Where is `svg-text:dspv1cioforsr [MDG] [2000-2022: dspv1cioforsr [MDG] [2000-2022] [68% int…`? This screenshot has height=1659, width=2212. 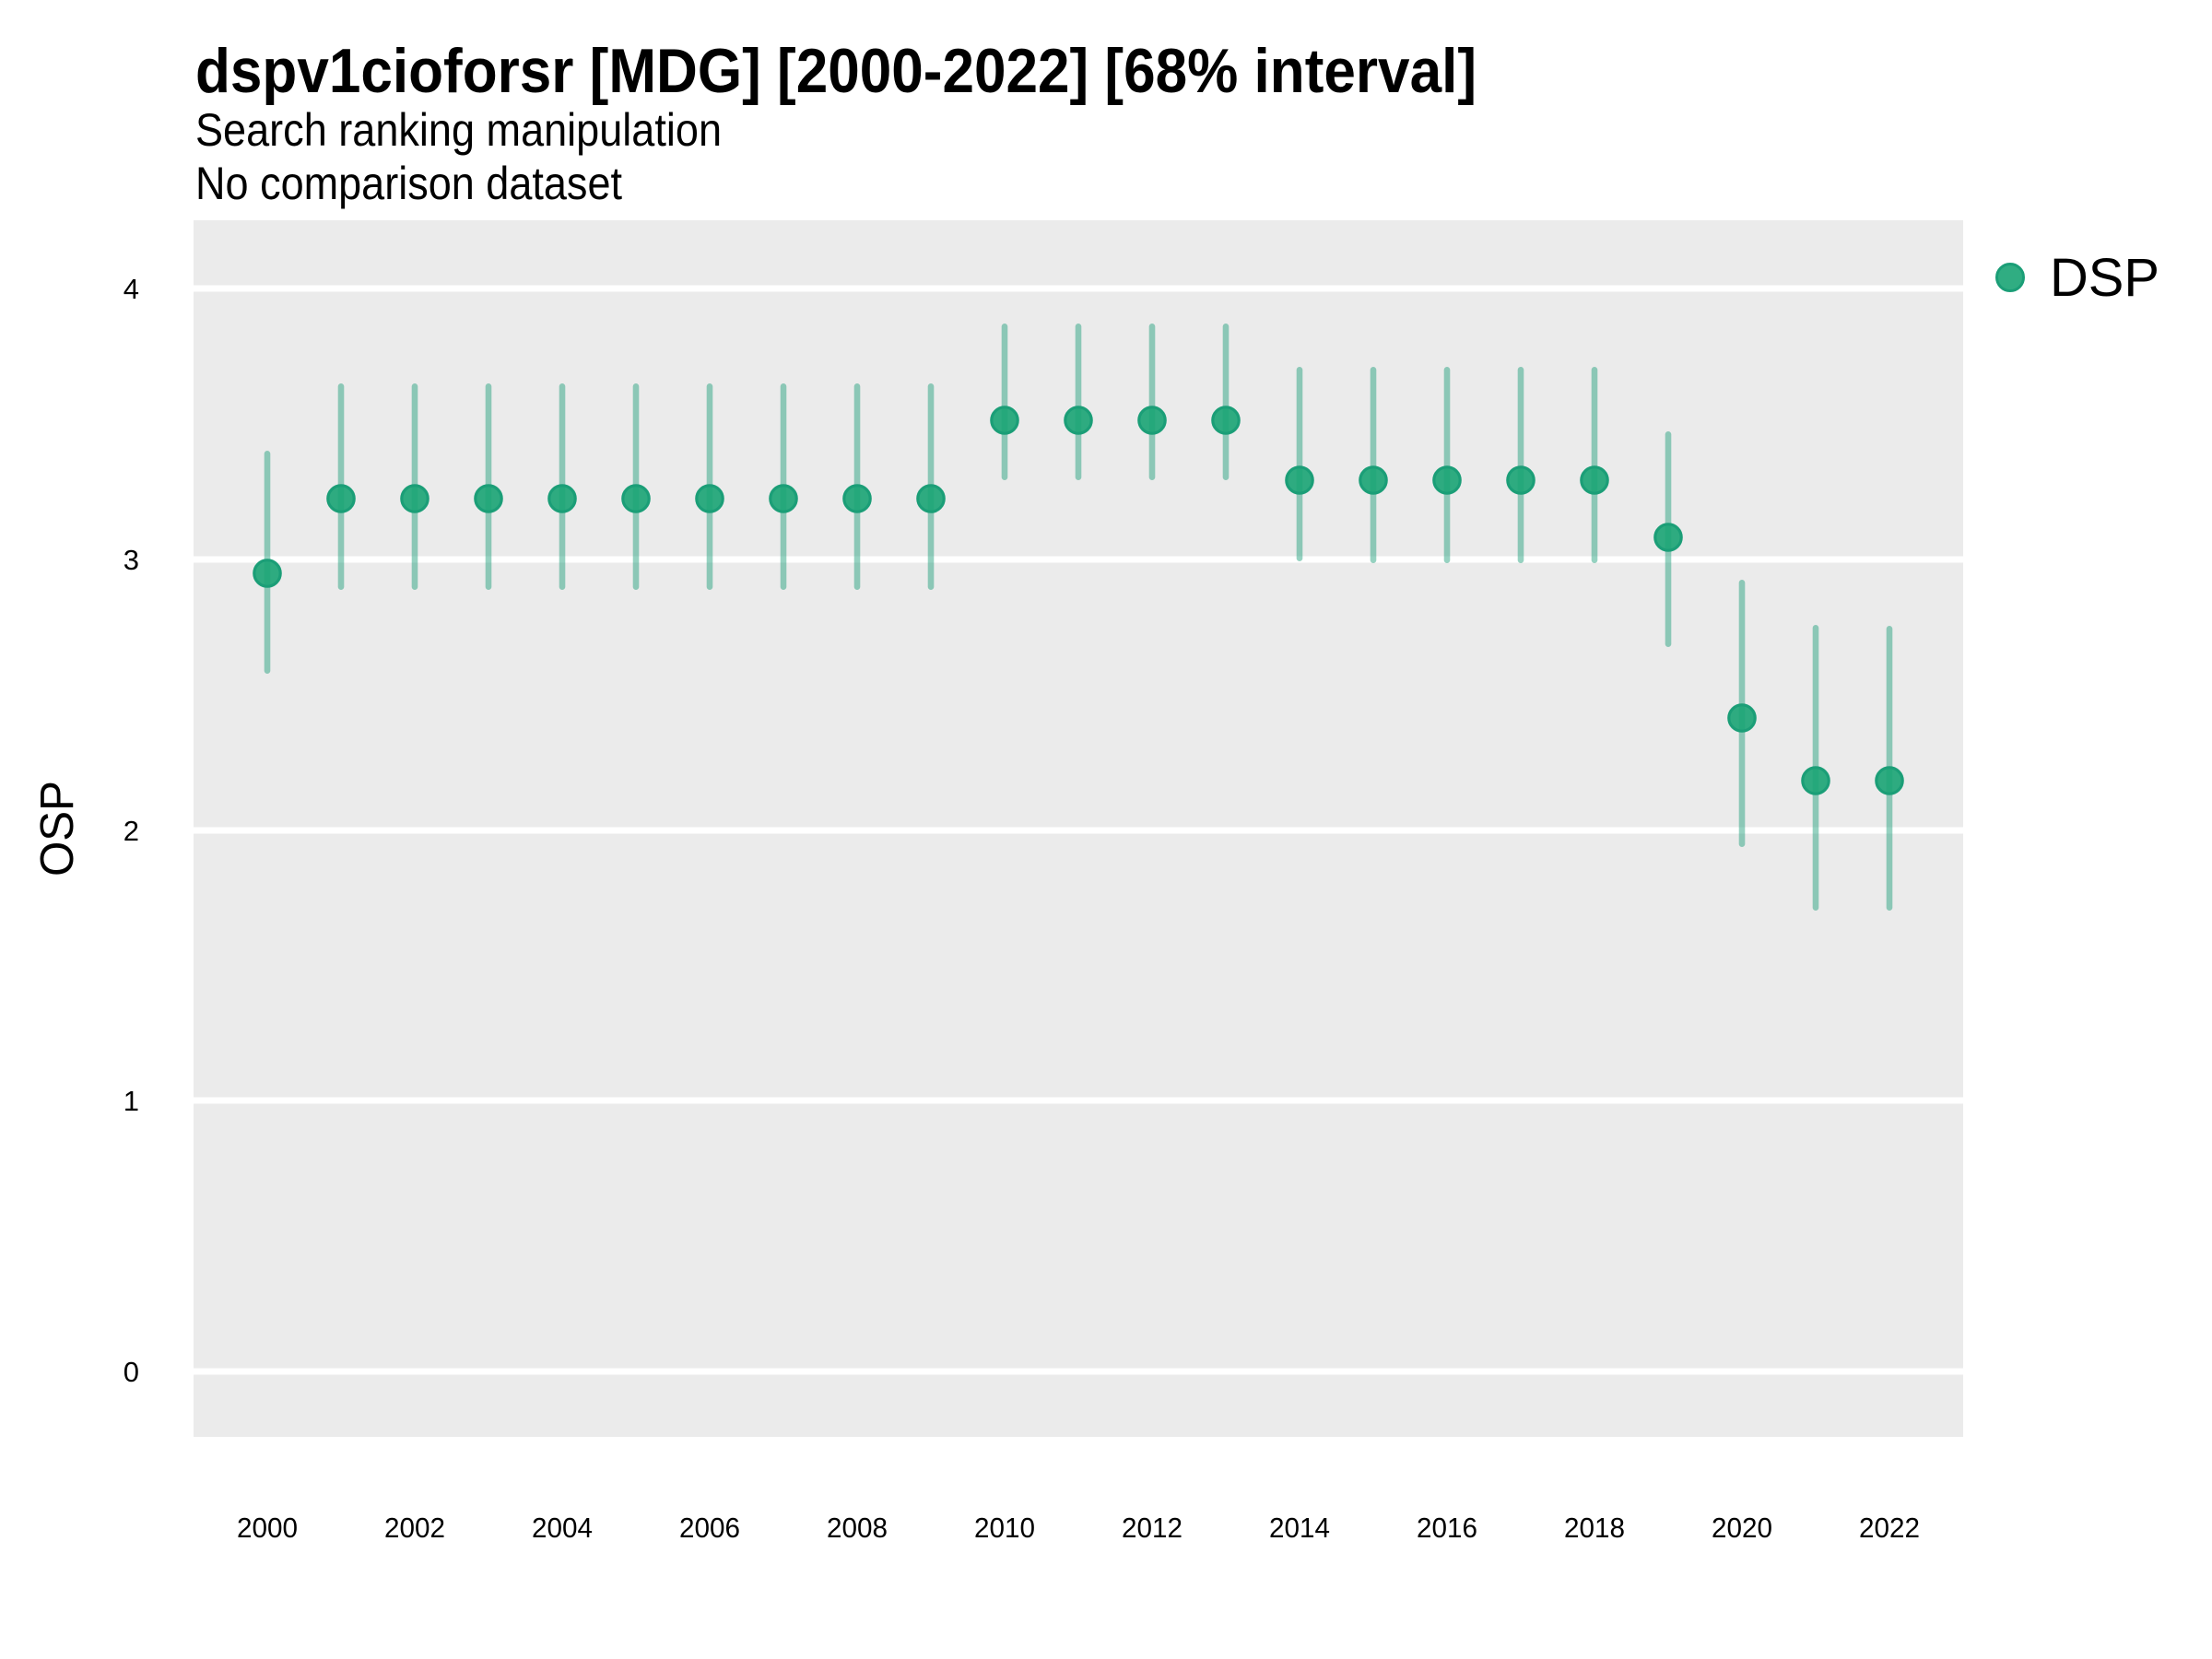
svg-text:dspv1cioforsr [MDG] [2000-2022: dspv1cioforsr [MDG] [2000-2022] [68% int… is located at coordinates (836, 71).